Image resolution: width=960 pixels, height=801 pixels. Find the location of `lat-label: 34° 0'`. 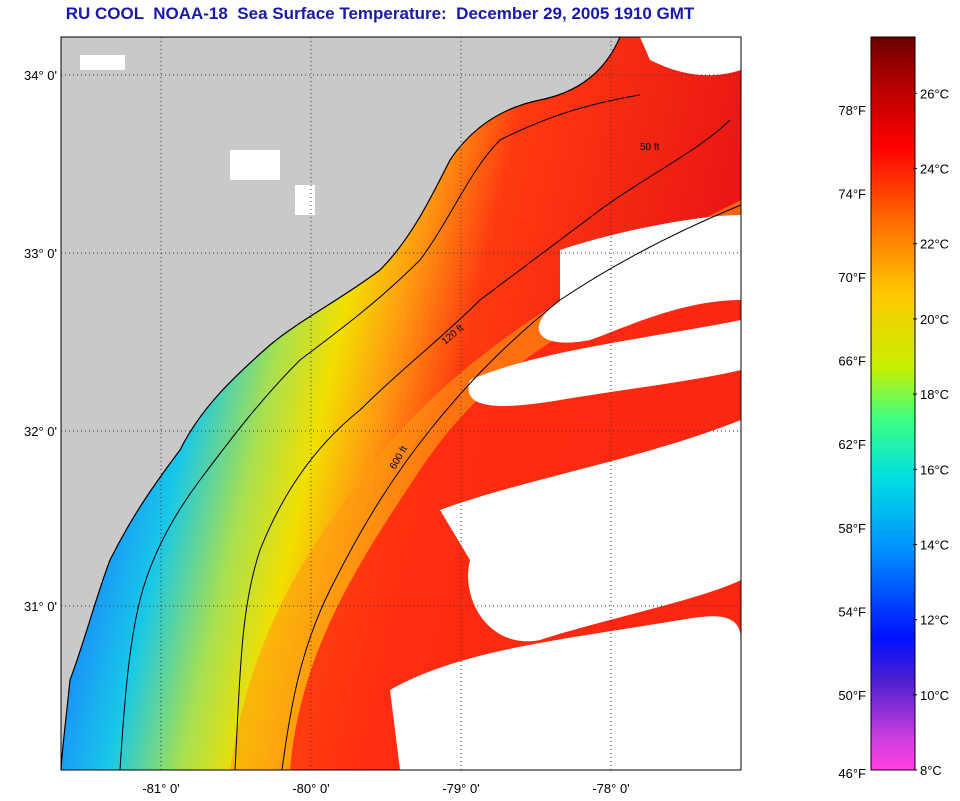

lat-label: 34° 0' is located at coordinates (40, 75).